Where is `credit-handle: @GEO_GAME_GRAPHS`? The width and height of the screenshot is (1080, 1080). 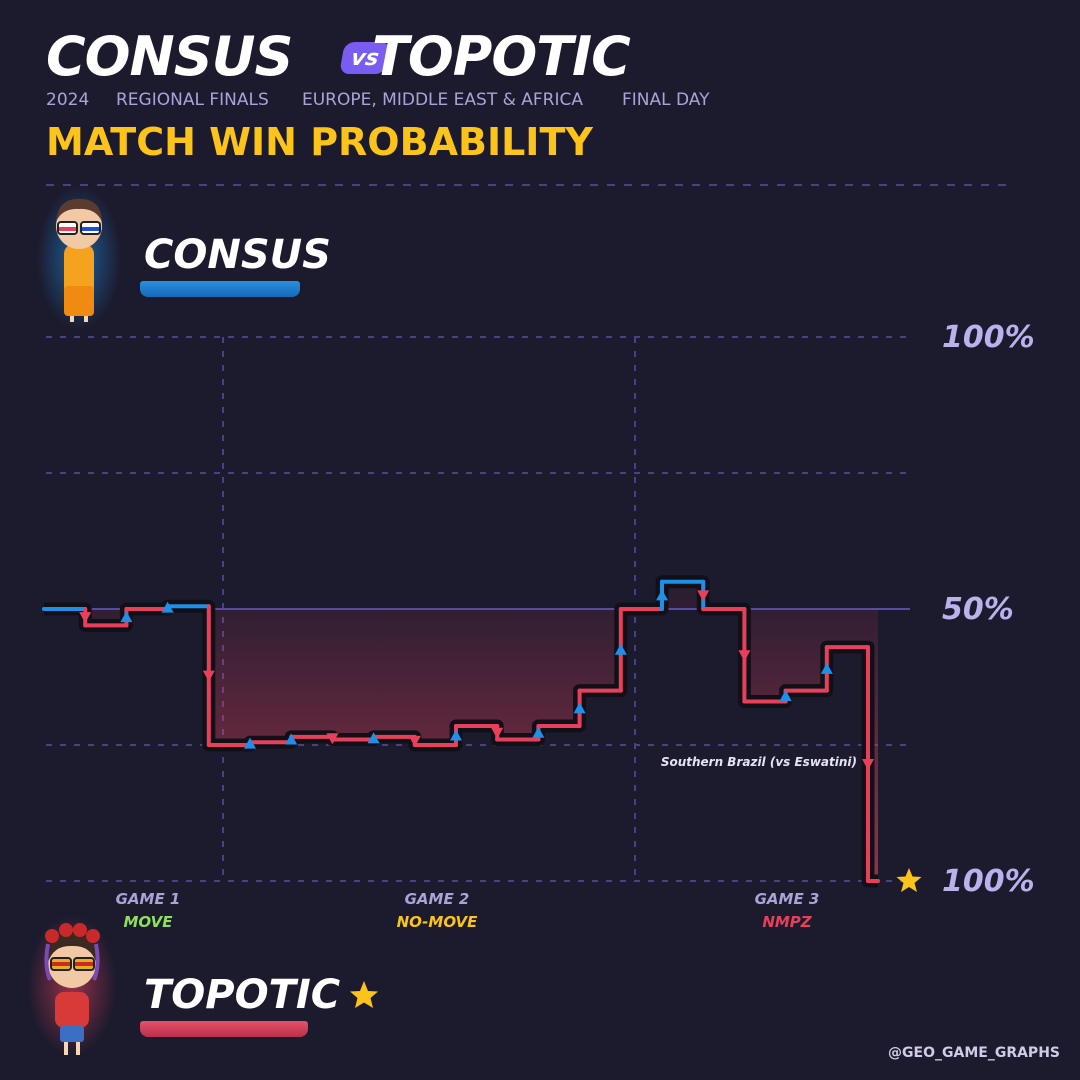 credit-handle: @GEO_GAME_GRAPHS is located at coordinates (974, 1053).